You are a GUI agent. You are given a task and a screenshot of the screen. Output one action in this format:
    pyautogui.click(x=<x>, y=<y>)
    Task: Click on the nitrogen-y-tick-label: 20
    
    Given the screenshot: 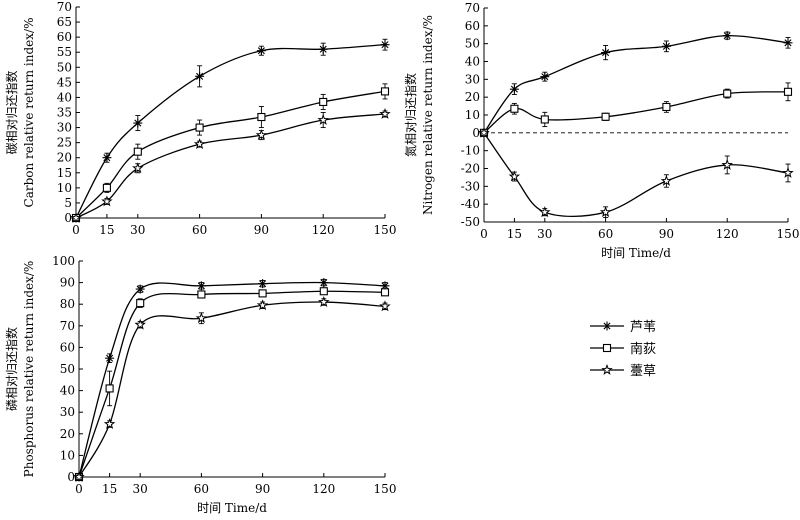 What is the action you would take?
    pyautogui.click(x=472, y=97)
    